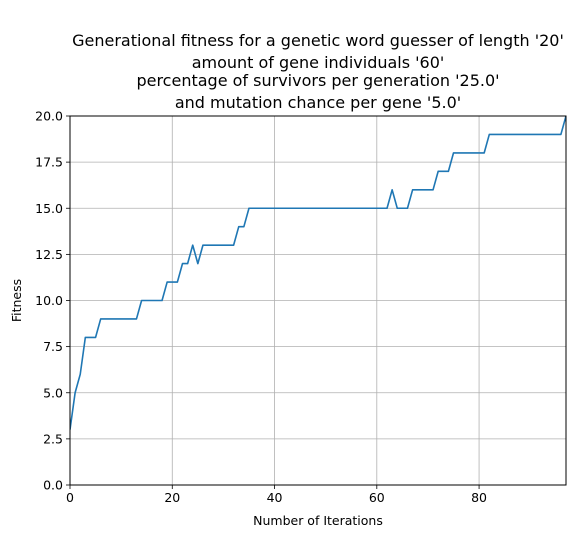 The height and width of the screenshot is (538, 586). I want to click on x-tick-label-60: 60, so click(377, 497).